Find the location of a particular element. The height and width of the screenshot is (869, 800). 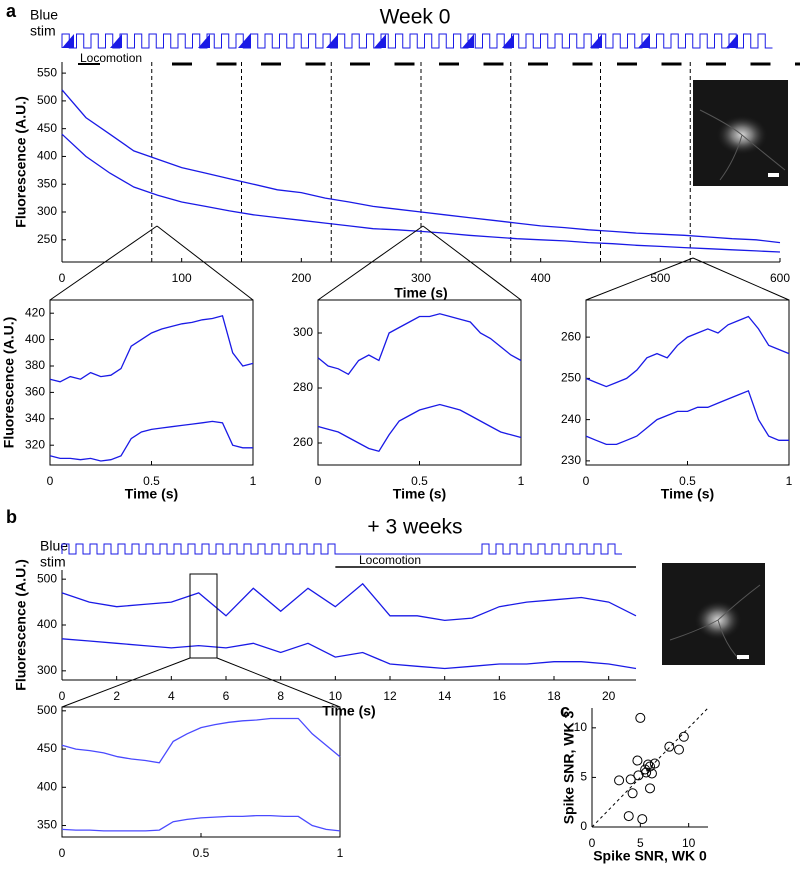

y-tick-label: 380 is located at coordinates (35, 365).